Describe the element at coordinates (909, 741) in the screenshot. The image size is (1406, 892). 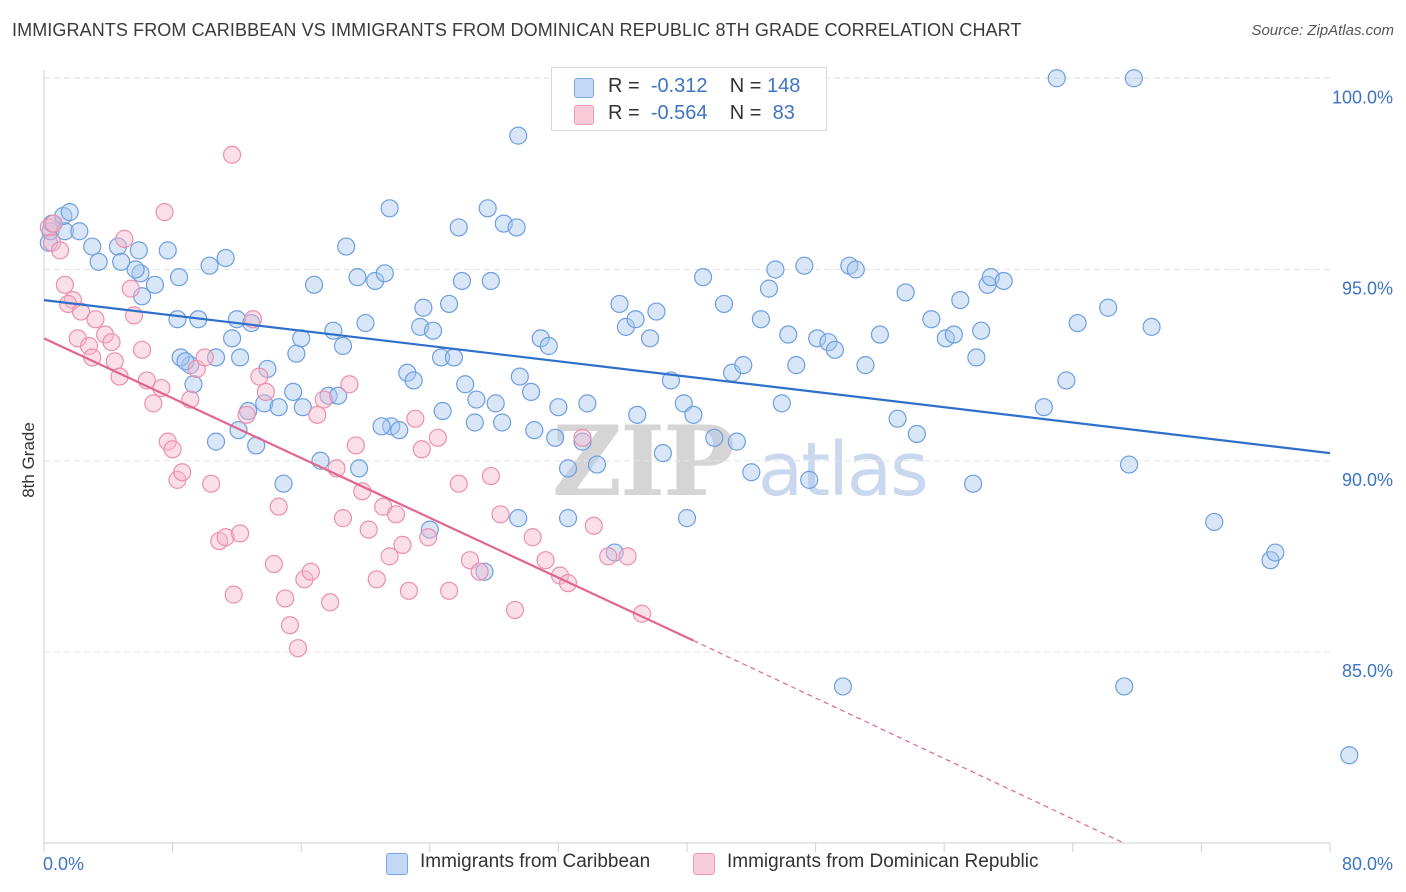
I see `trend-line-dominican-extension` at that location.